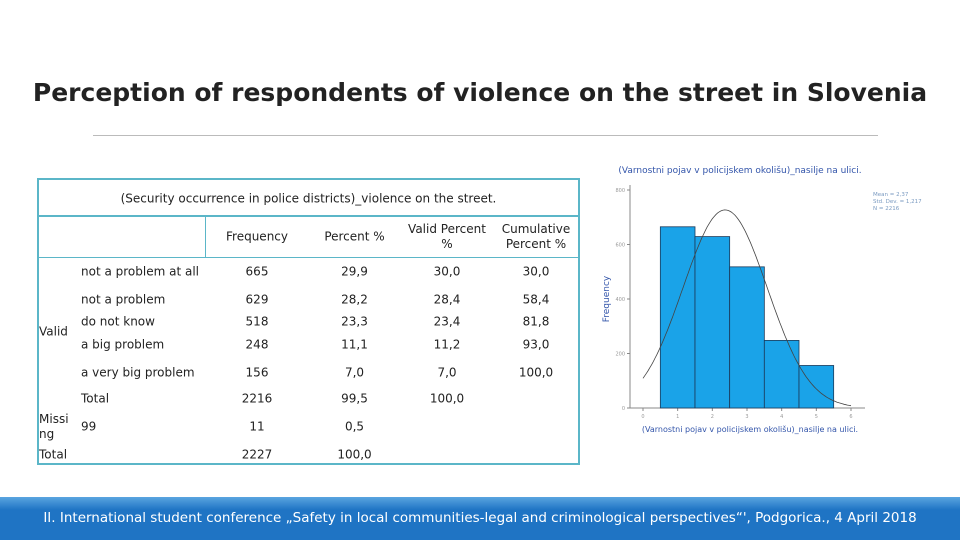  What do you see at coordinates (354, 426) in the screenshot?
I see `table-cell: 0,5` at bounding box center [354, 426].